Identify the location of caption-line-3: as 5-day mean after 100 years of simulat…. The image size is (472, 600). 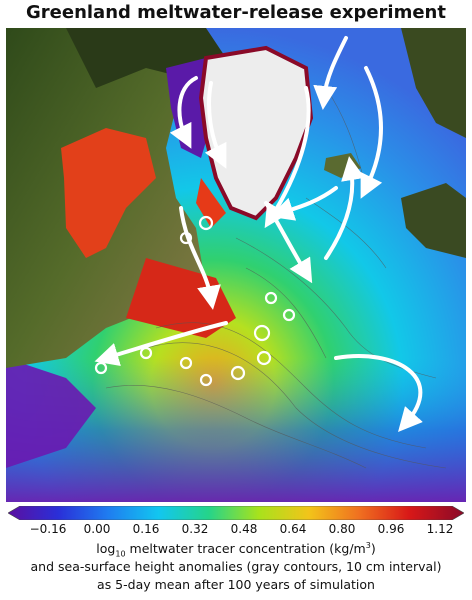
(236, 584).